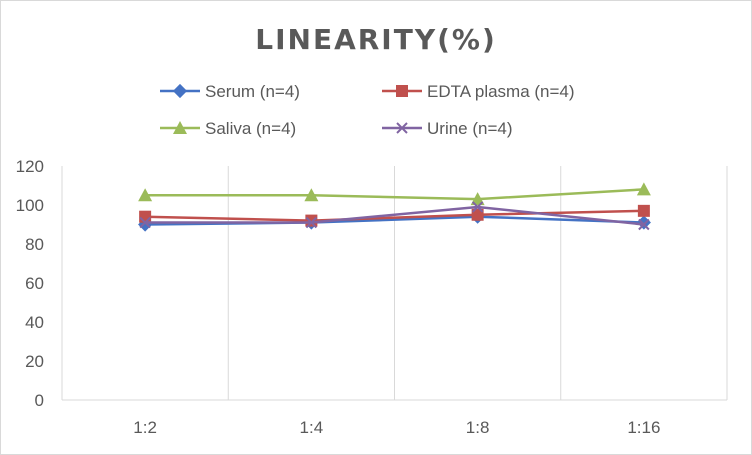 The image size is (752, 455). What do you see at coordinates (34, 322) in the screenshot?
I see `y-tick-label: 40` at bounding box center [34, 322].